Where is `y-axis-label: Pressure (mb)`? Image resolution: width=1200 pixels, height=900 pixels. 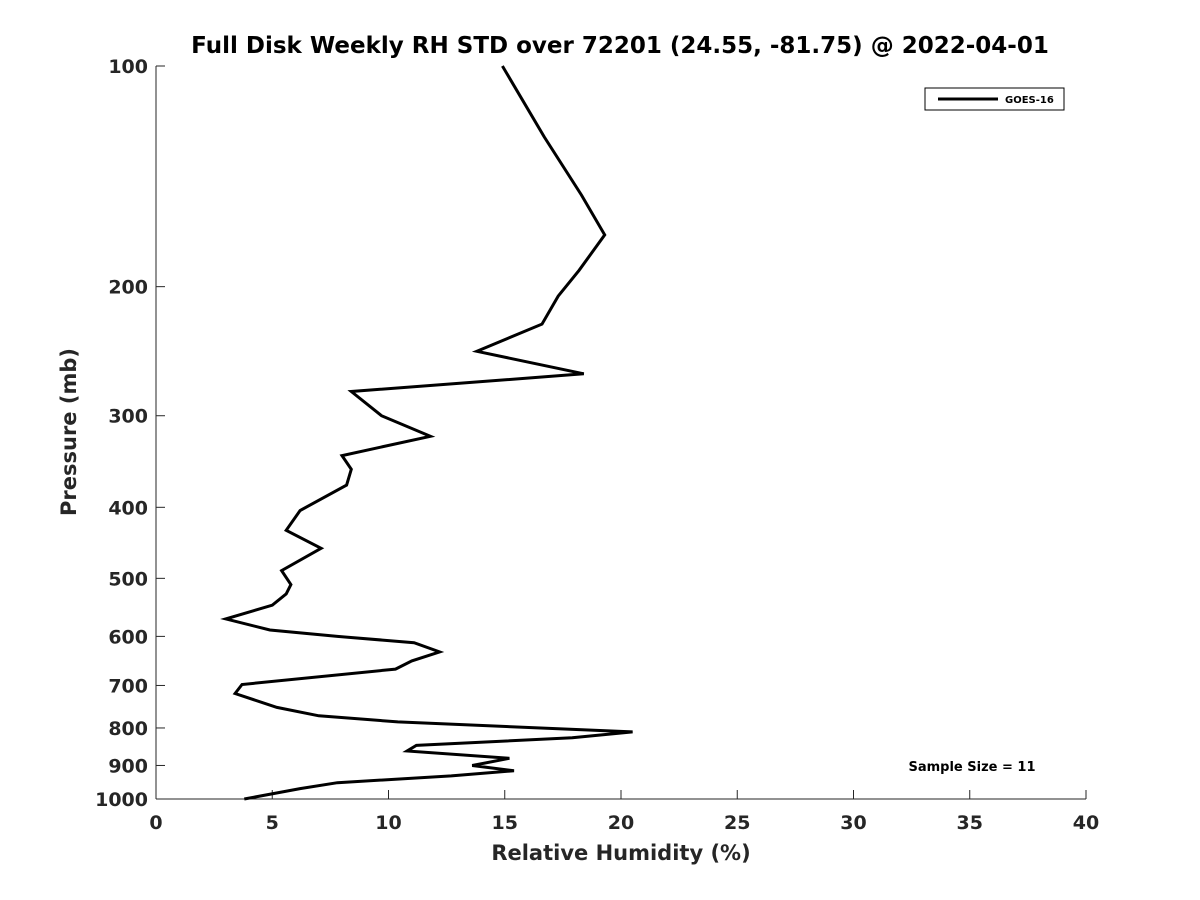
y-axis-label: Pressure (mb) is located at coordinates (69, 432).